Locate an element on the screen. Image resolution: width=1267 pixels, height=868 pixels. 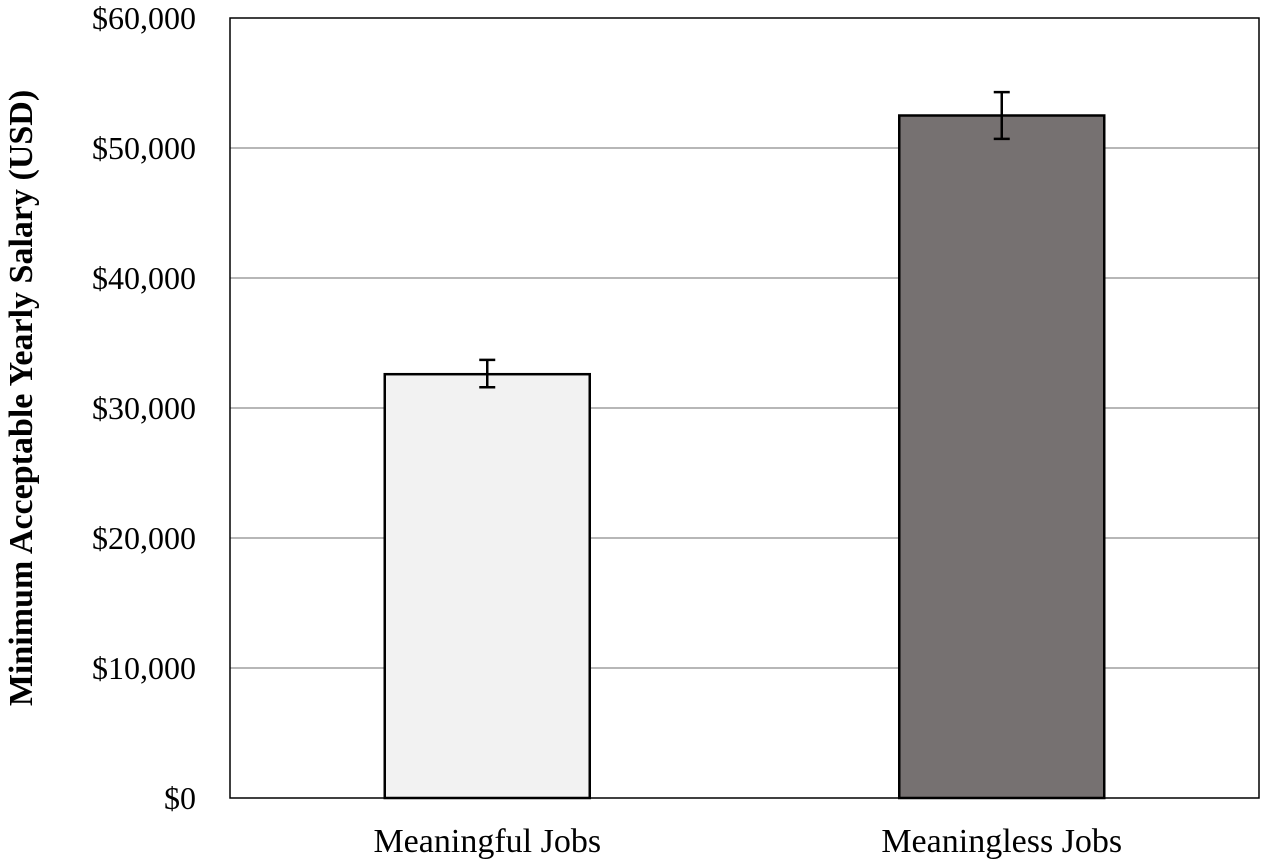
y-tick-label: $50,000 is located at coordinates (144, 148).